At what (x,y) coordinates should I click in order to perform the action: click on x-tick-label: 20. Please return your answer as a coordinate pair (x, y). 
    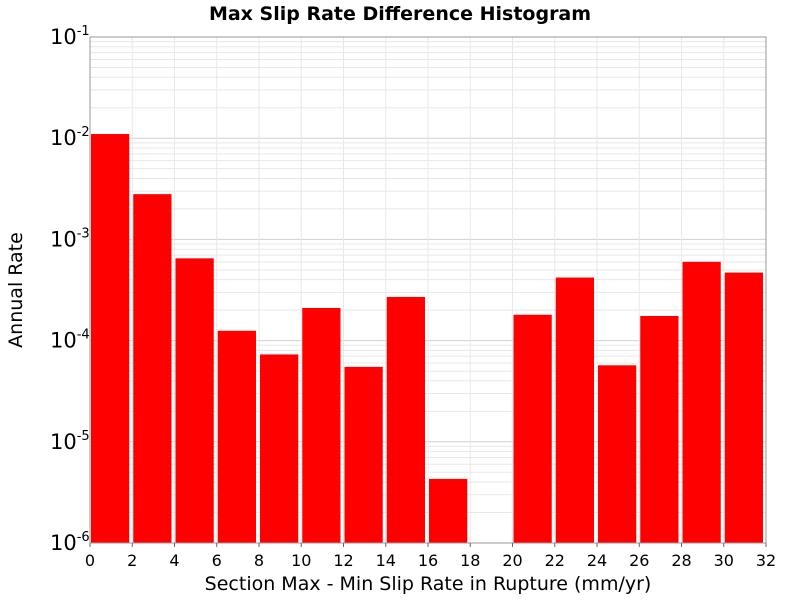
    Looking at the image, I should click on (512, 560).